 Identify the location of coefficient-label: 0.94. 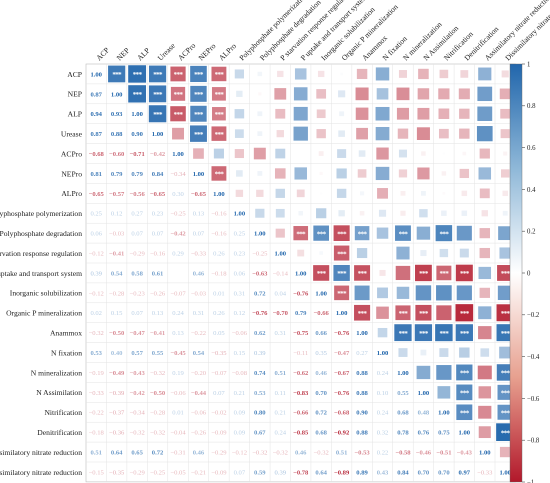
(96, 114).